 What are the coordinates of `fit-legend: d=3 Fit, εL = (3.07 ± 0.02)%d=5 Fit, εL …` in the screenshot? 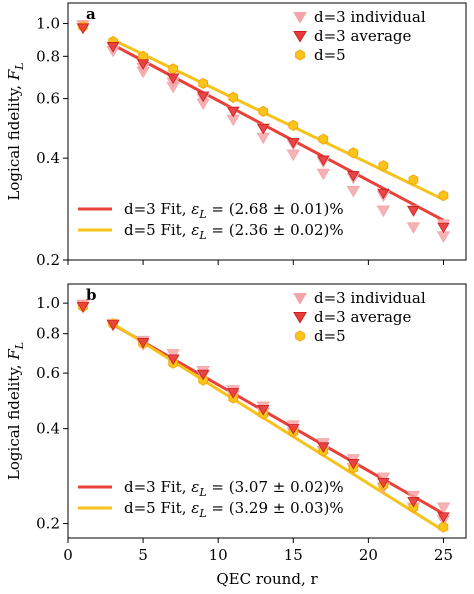 It's located at (211, 499).